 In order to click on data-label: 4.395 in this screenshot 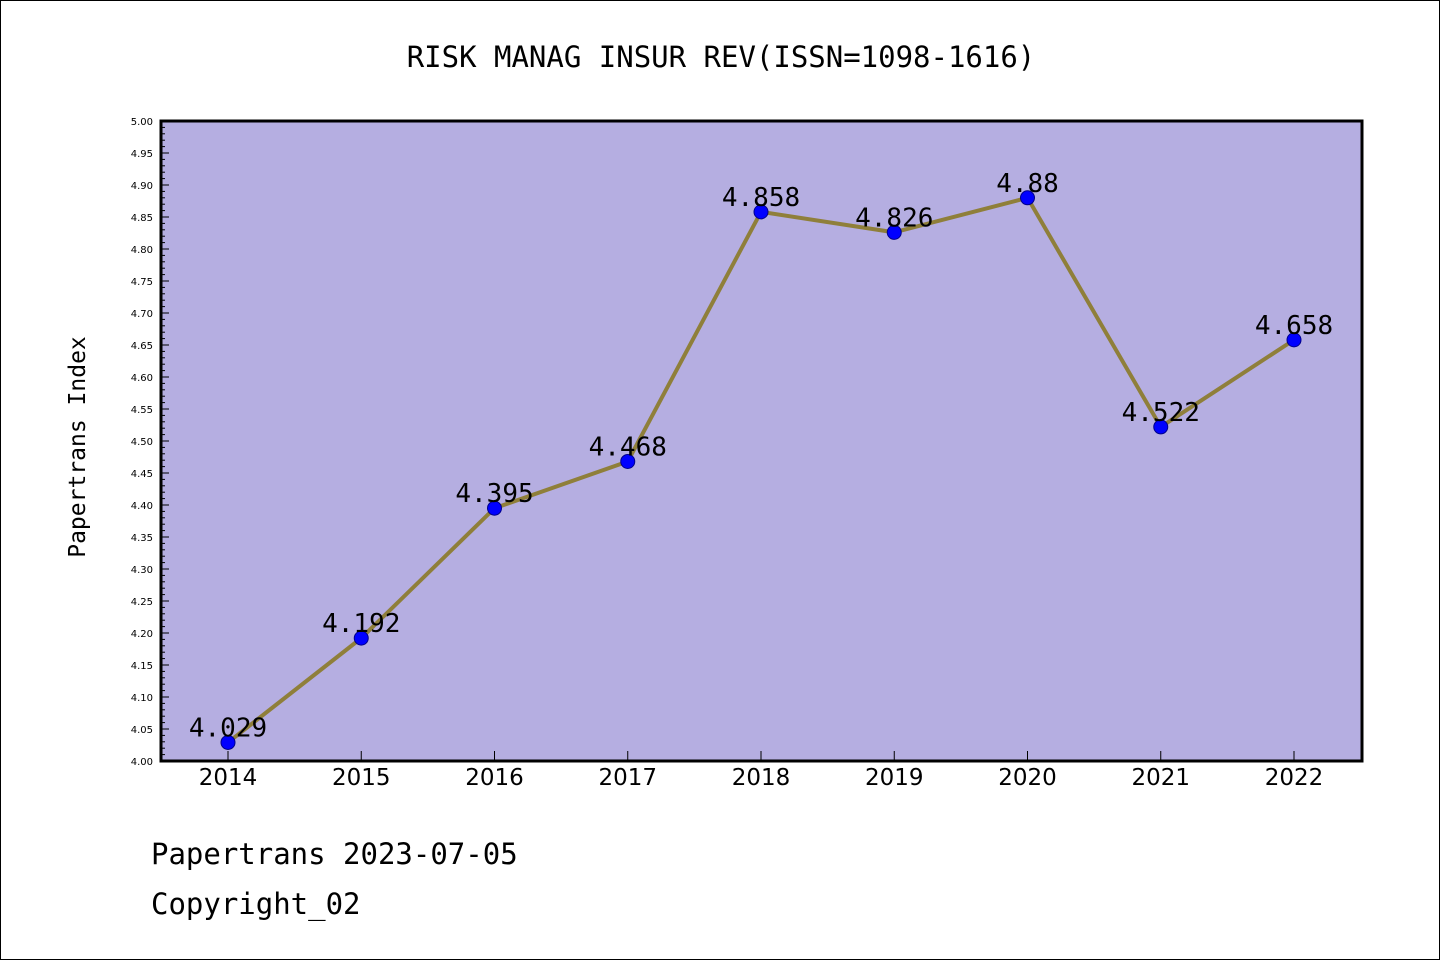, I will do `click(494, 494)`.